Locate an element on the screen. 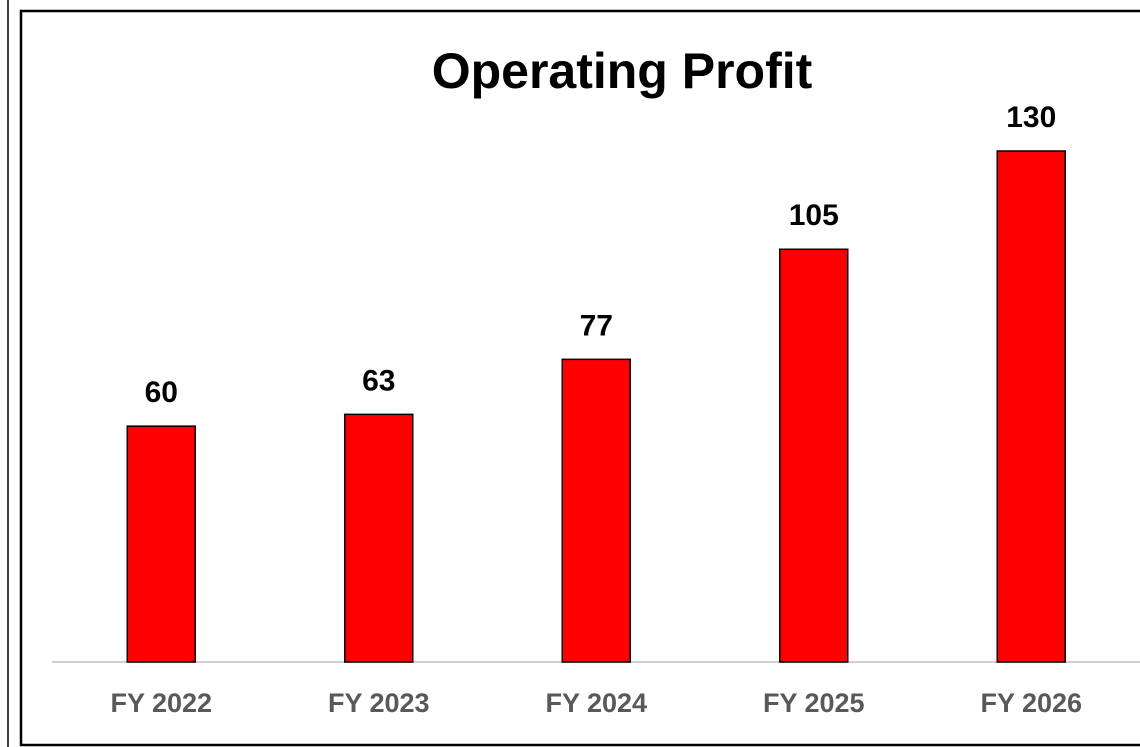  data-label: 105 is located at coordinates (814, 215).